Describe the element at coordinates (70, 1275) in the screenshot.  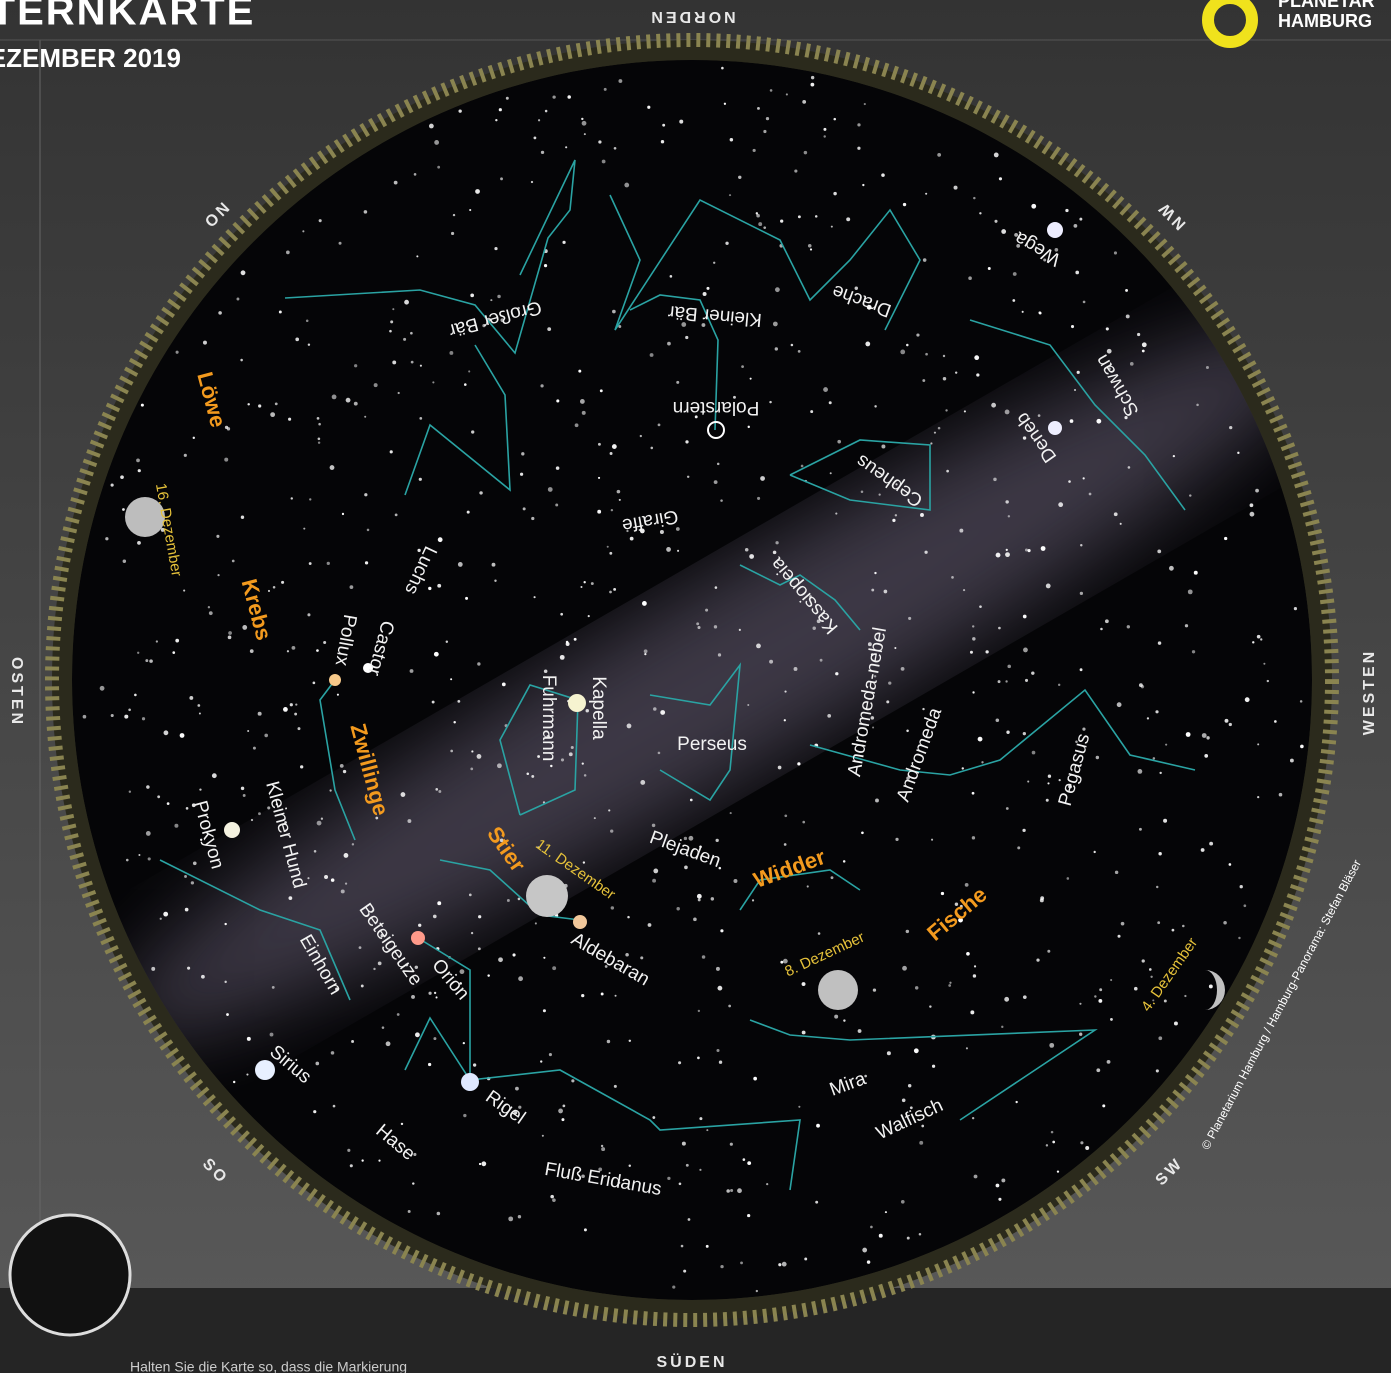
I see `corner-badge` at that location.